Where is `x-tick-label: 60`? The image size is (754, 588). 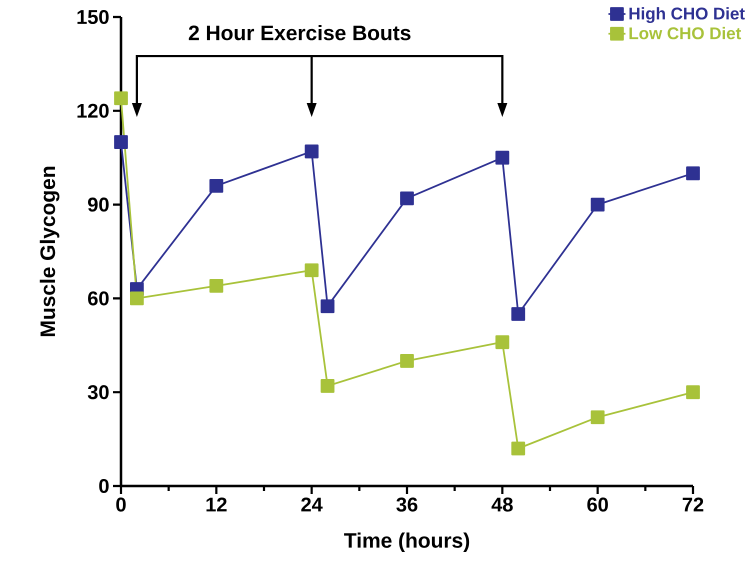 x-tick-label: 60 is located at coordinates (597, 505).